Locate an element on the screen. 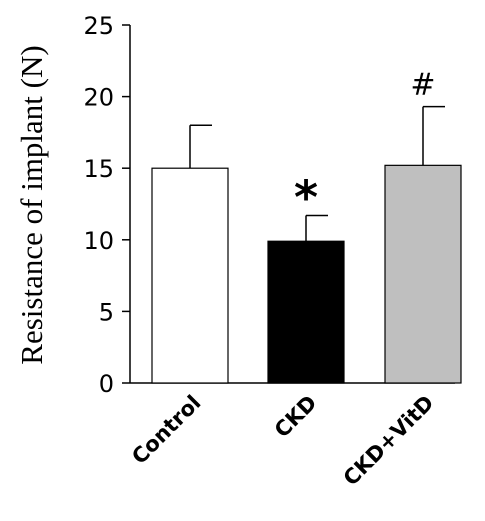 This screenshot has width=485, height=521. annotations: *# is located at coordinates (365, 146).